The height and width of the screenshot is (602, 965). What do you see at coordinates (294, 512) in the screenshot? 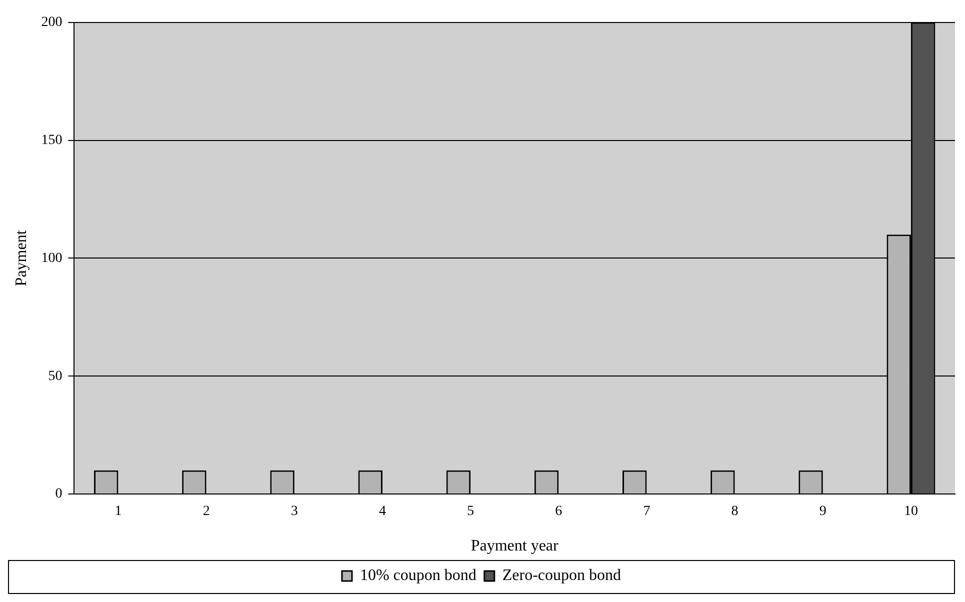
I see `x-tick-label: 3` at bounding box center [294, 512].